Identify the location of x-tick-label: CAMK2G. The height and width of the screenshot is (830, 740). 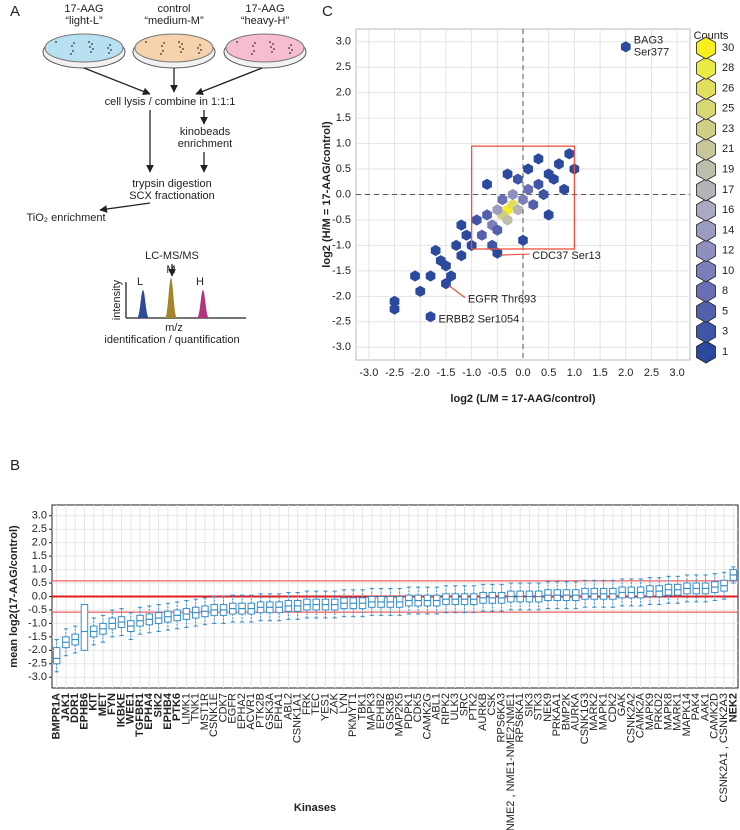
(427, 716).